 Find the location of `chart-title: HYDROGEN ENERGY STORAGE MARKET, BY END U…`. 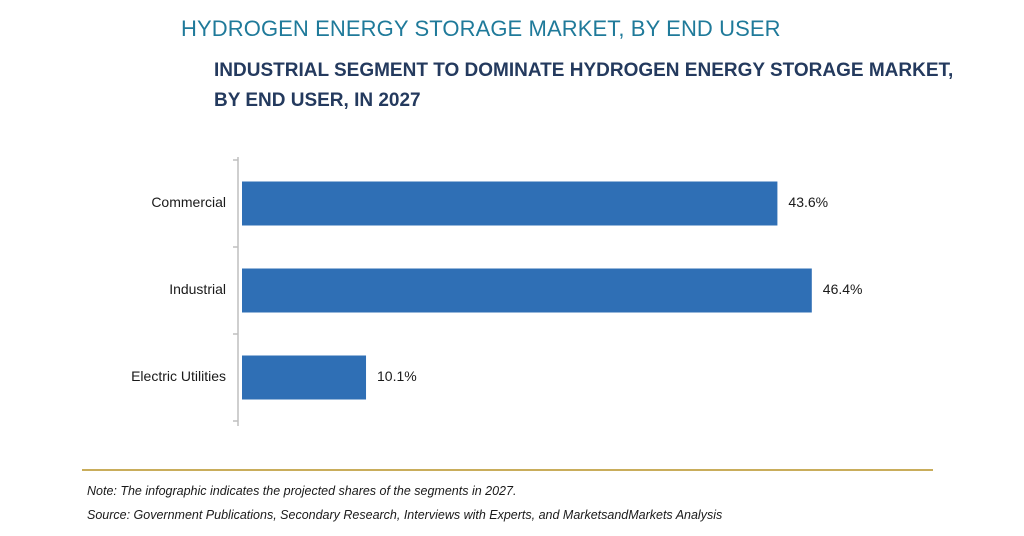

chart-title: HYDROGEN ENERGY STORAGE MARKET, BY END U… is located at coordinates (481, 28).